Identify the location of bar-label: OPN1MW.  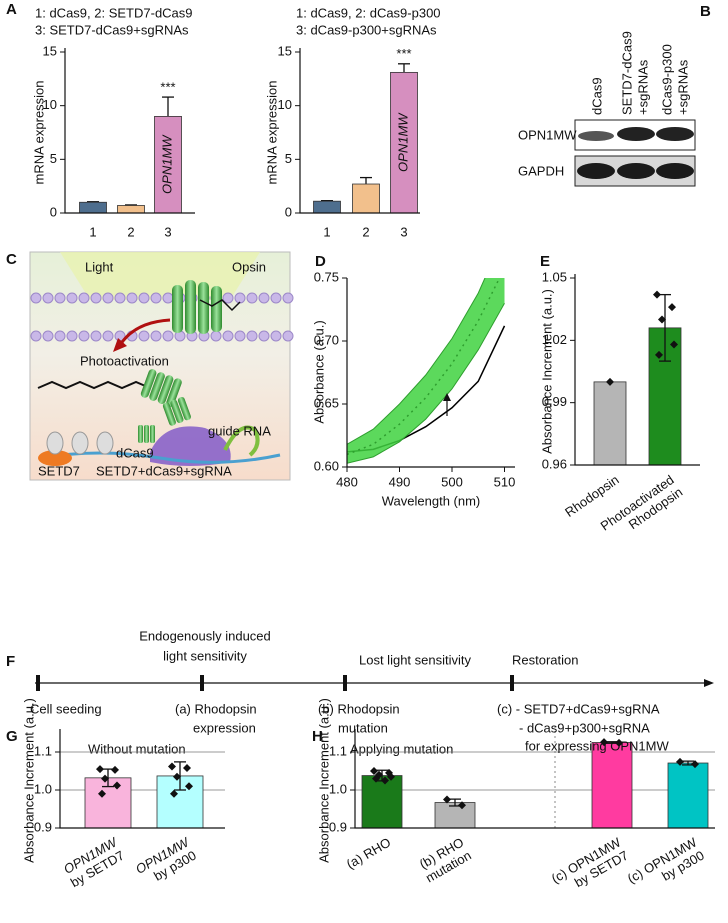
(402, 142).